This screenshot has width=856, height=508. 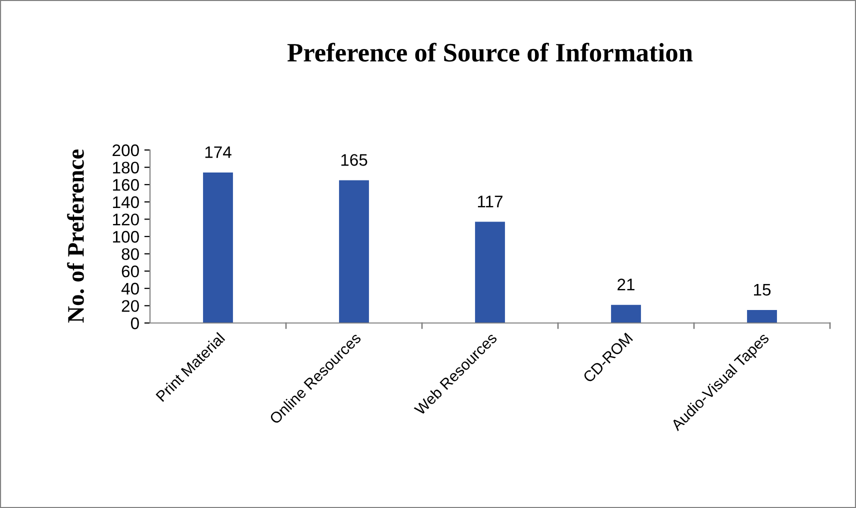 What do you see at coordinates (130, 306) in the screenshot?
I see `y-tick-label: 20` at bounding box center [130, 306].